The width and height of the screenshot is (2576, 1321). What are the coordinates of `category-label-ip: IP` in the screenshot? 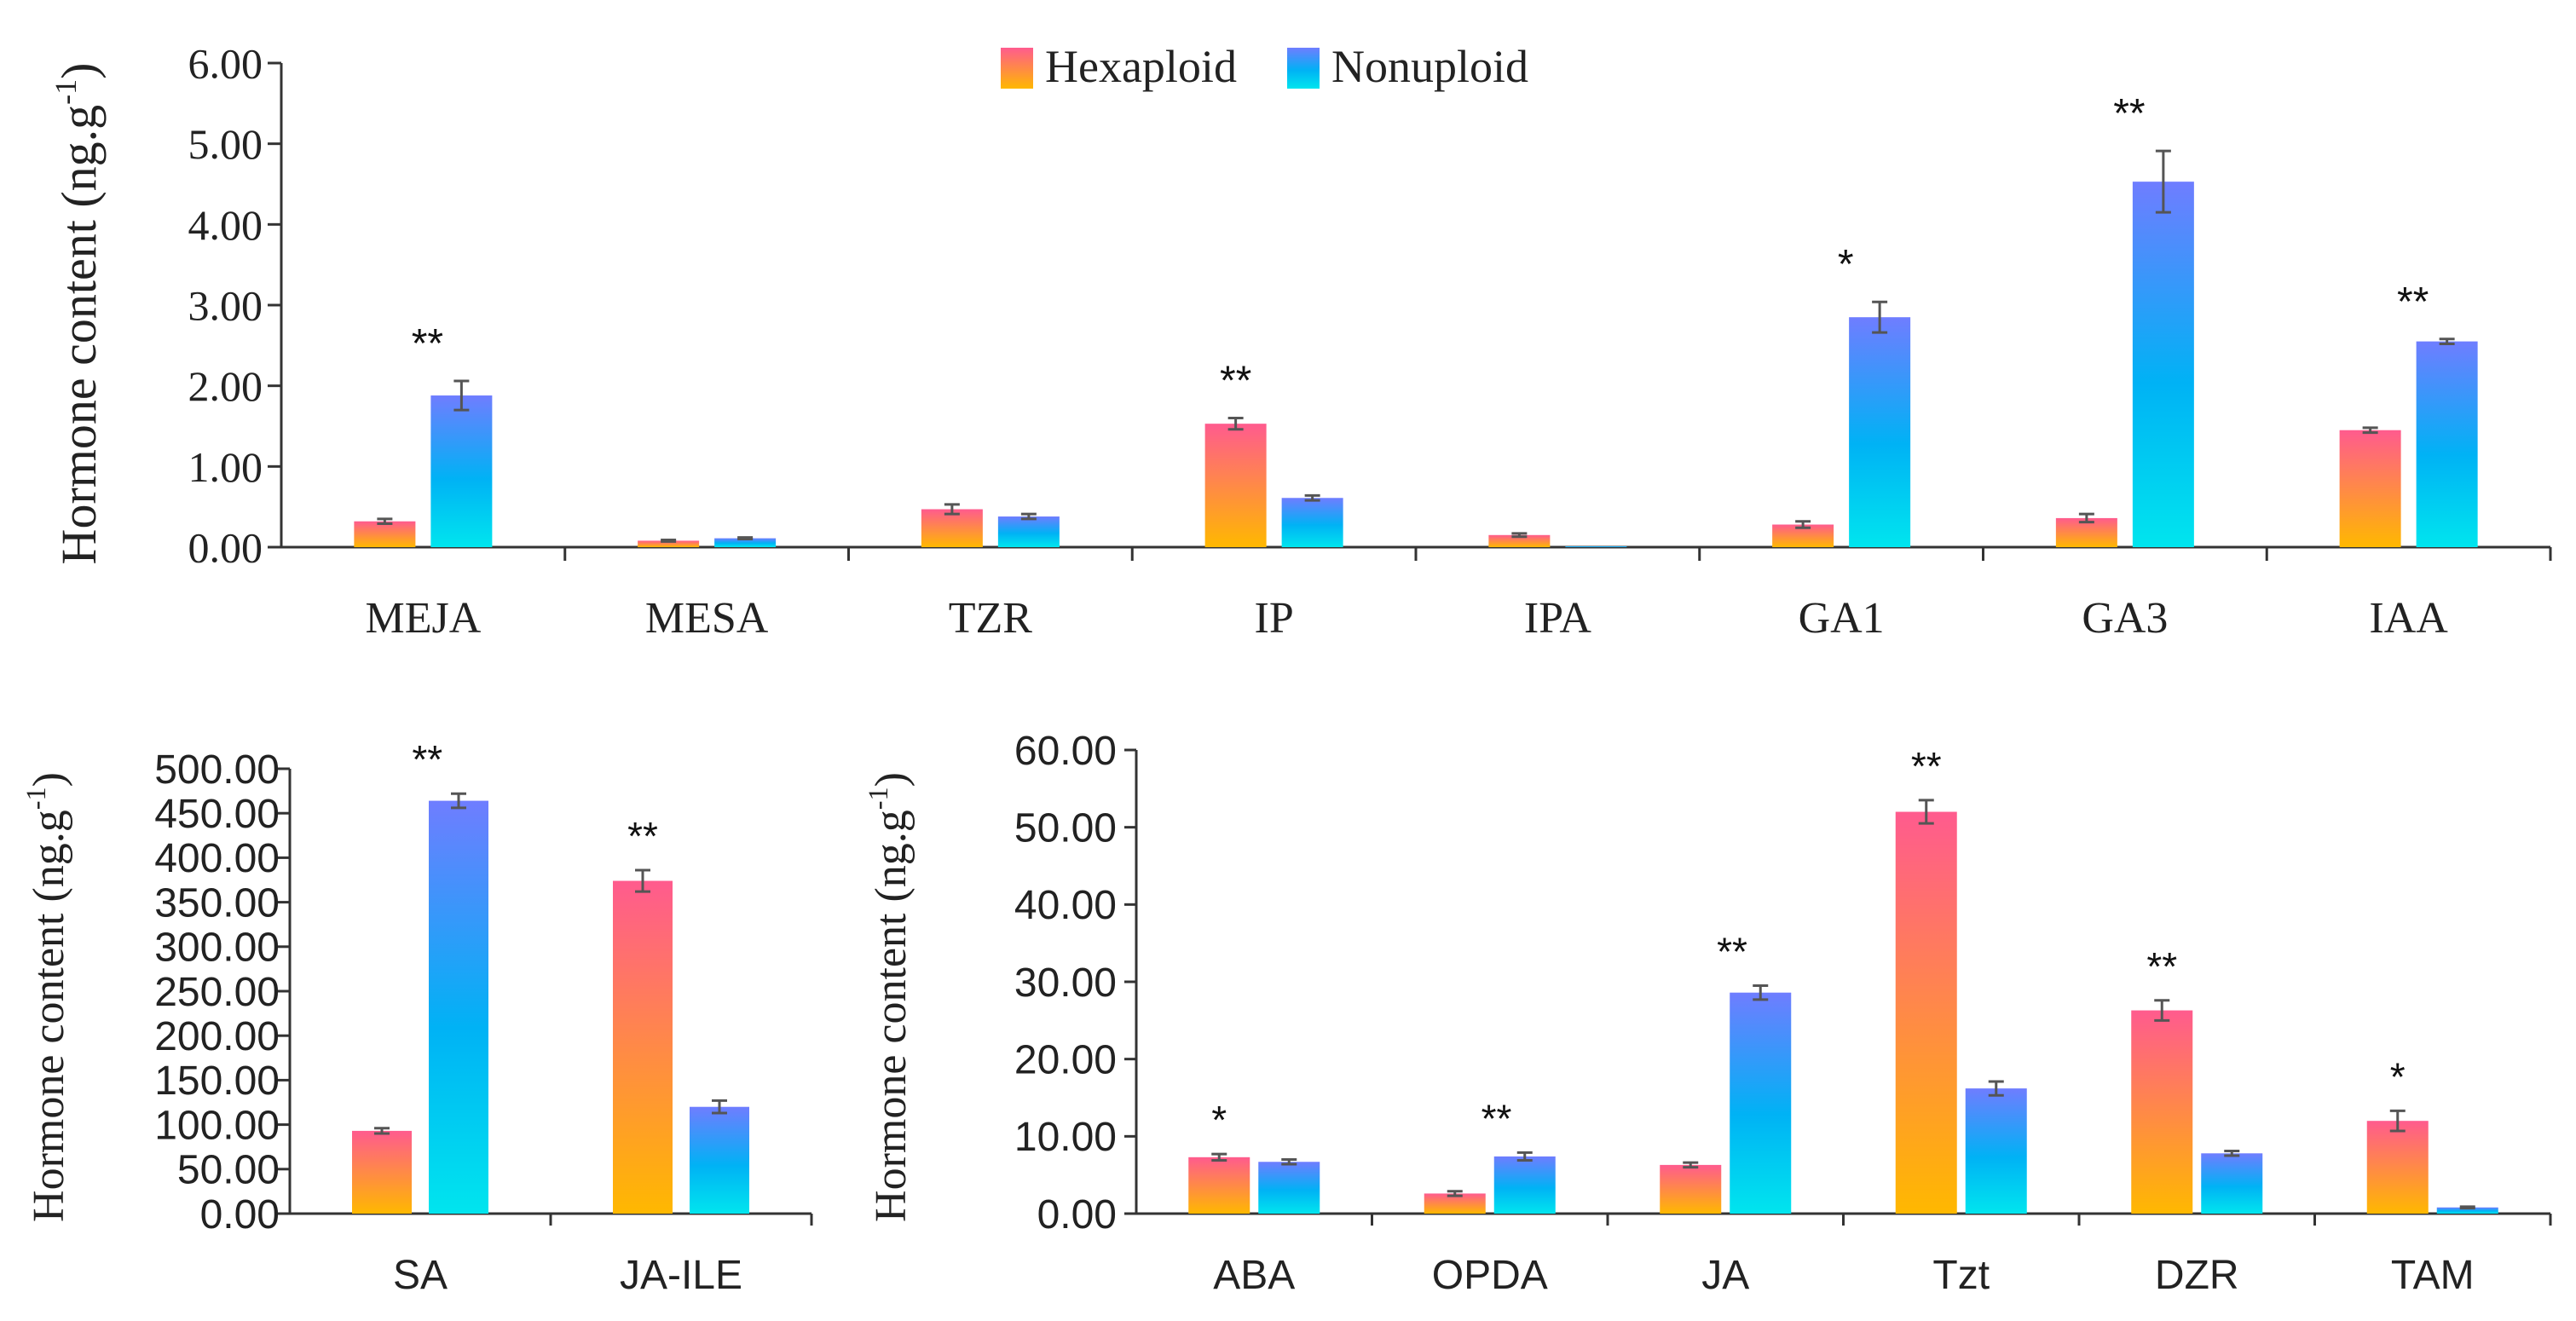 It's located at (1274, 618).